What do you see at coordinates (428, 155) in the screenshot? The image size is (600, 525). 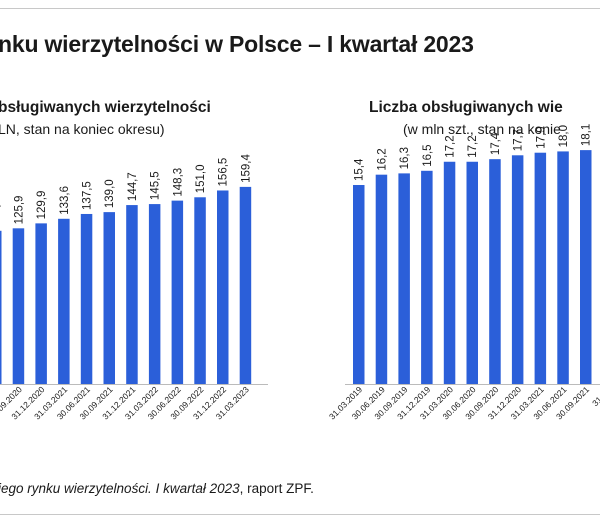 I see `right-data-label: 16,5` at bounding box center [428, 155].